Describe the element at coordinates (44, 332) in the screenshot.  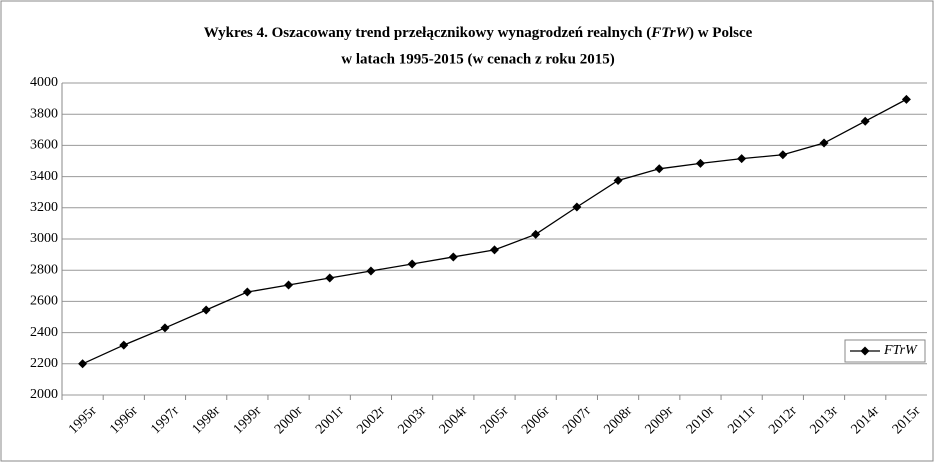
I see `y-tick-label: 2400` at that location.